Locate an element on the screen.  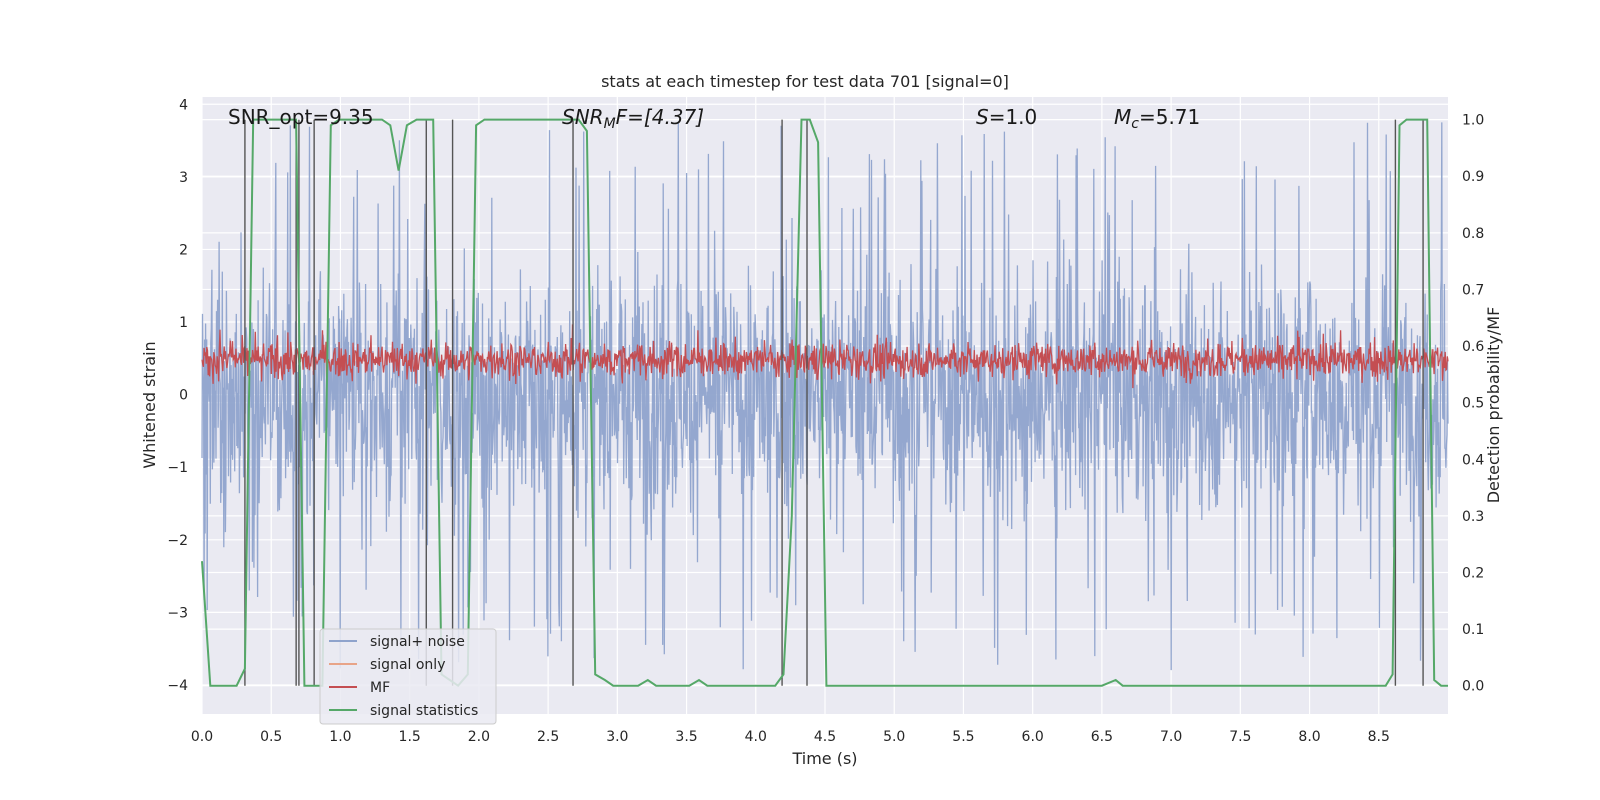
x-tick-label: 7.0 is located at coordinates (1171, 737).